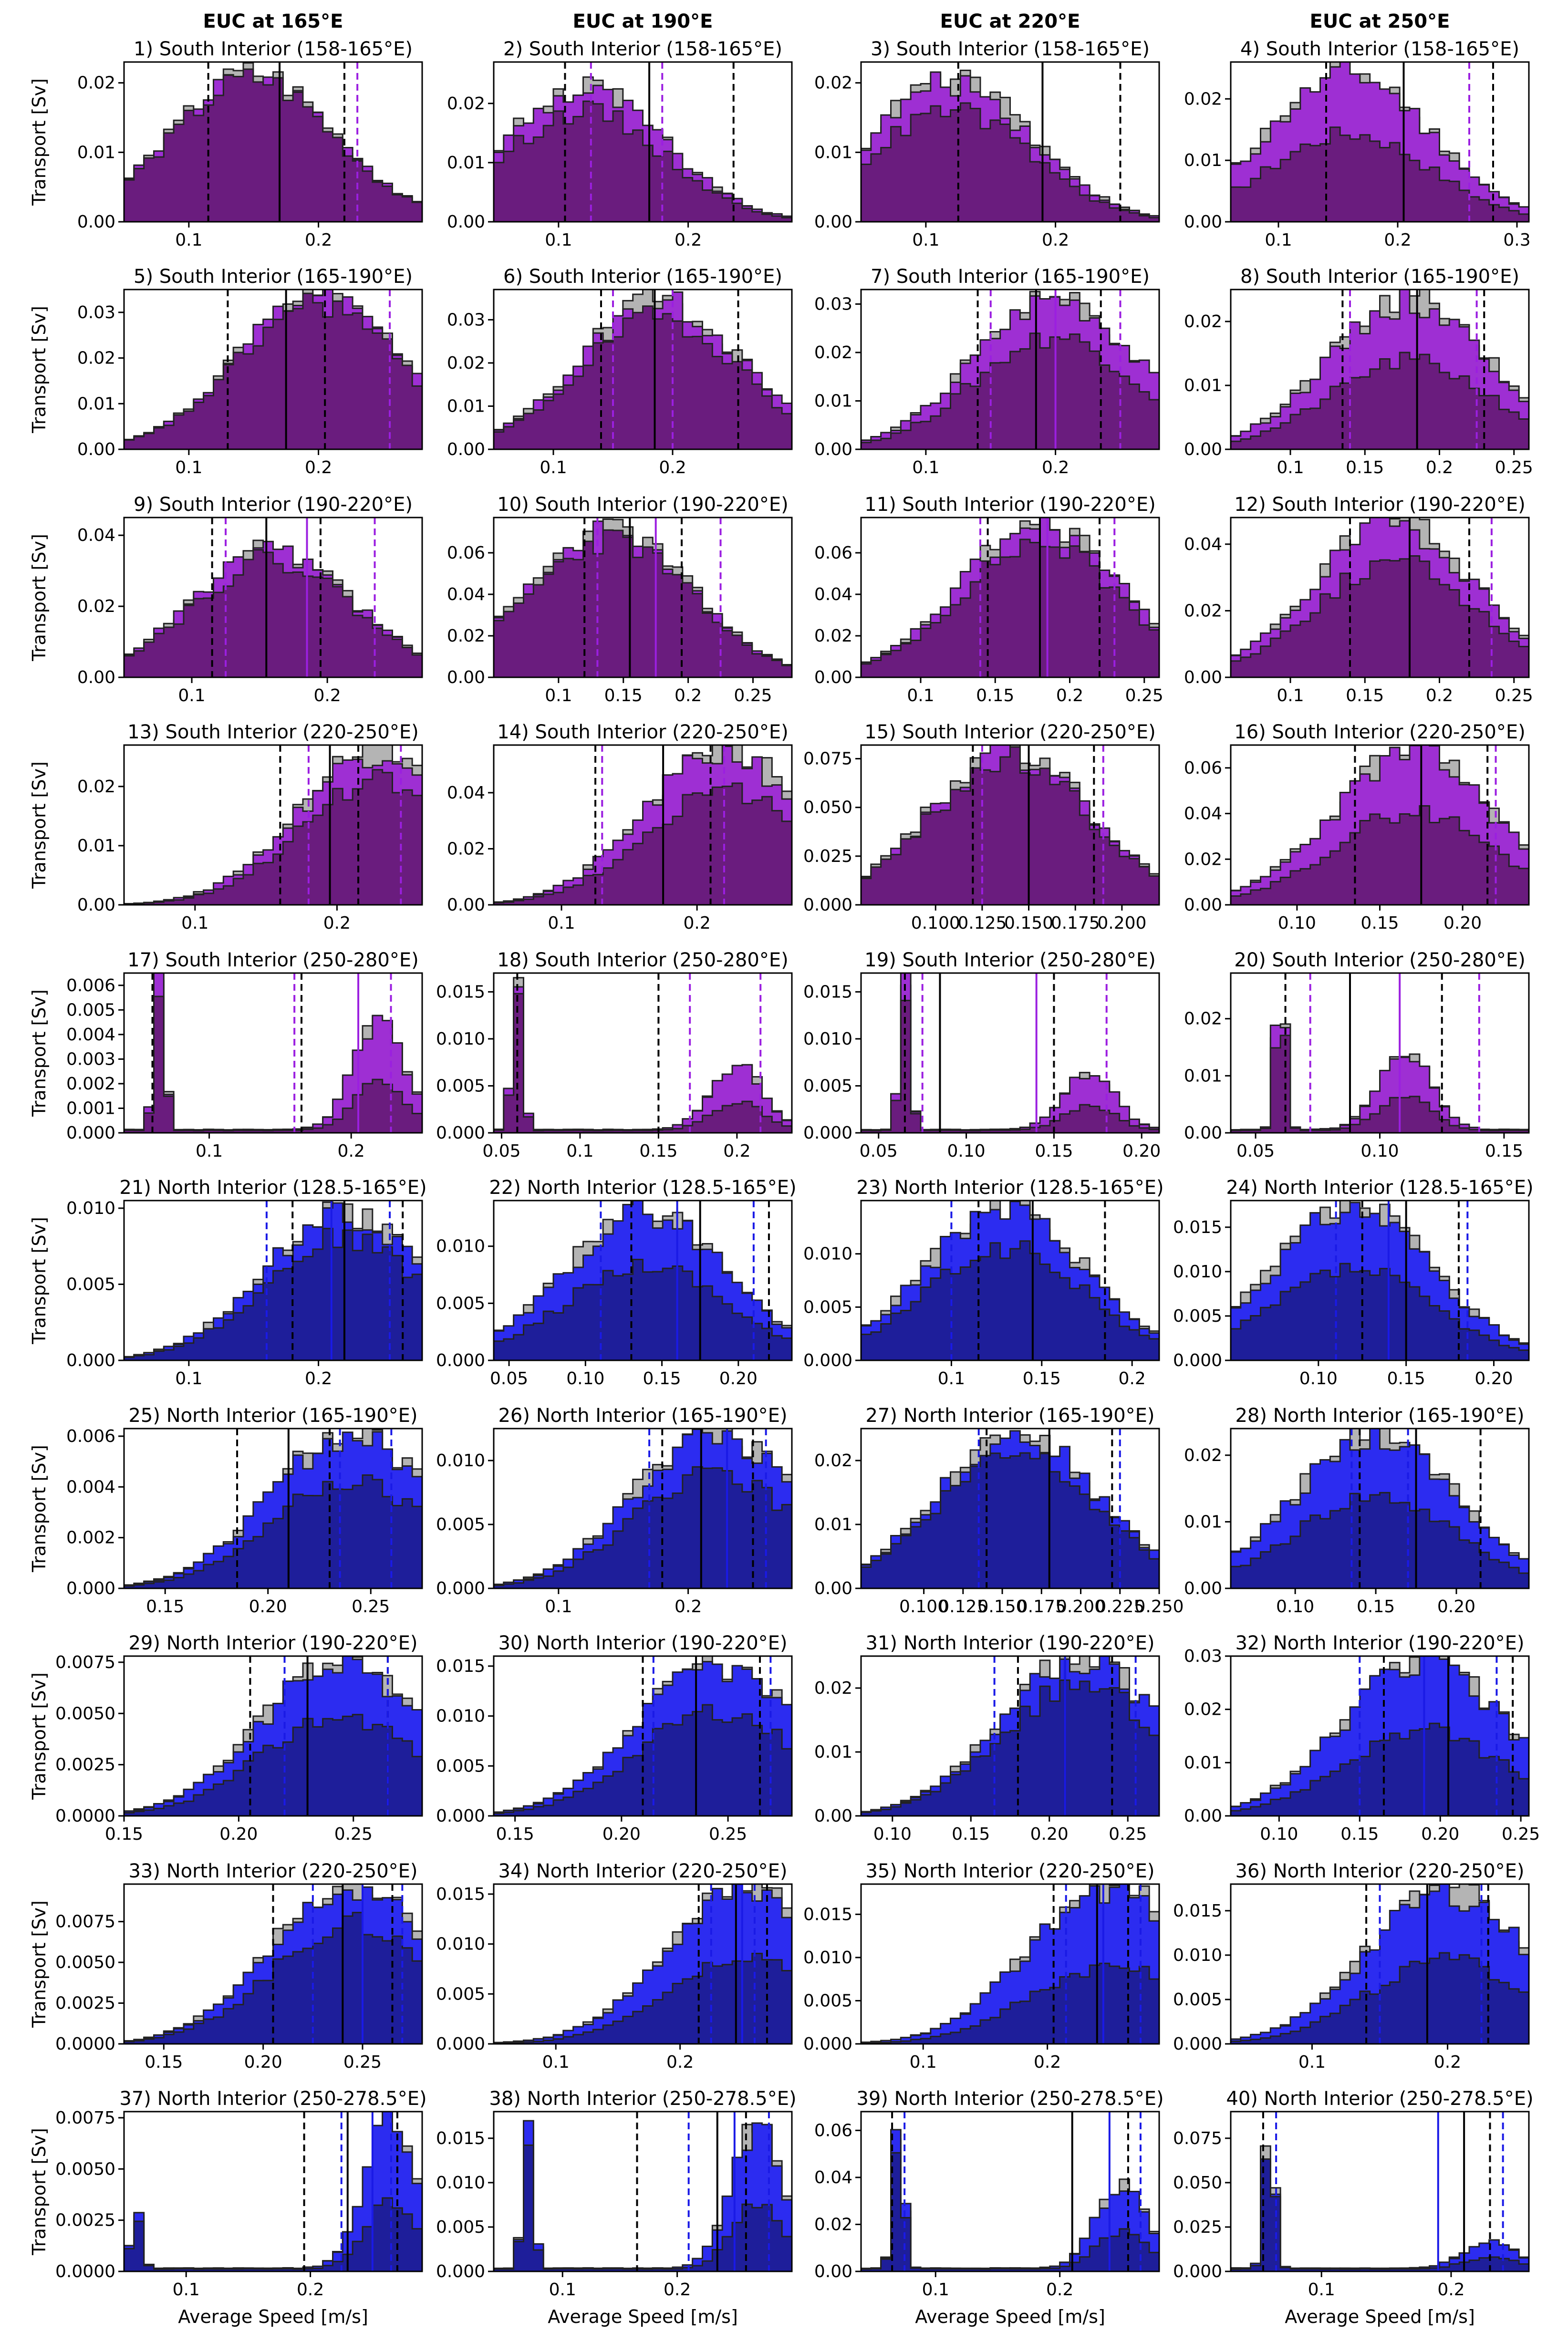 The image size is (1568, 2342). I want to click on x-tick-label: 0.175, so click(1041, 1607).